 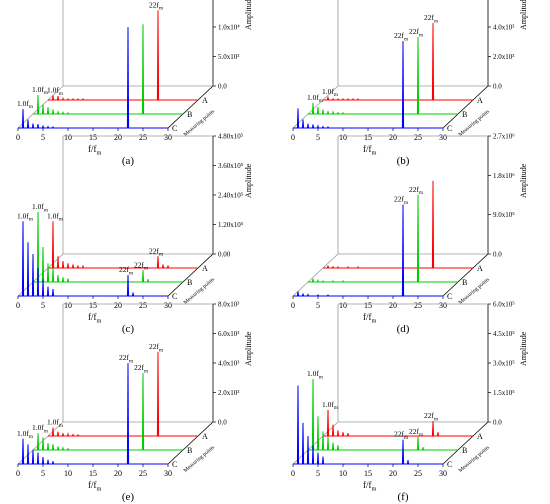 I want to click on amplitude-tick-label: 5.0x10³, so click(x=228, y=57).